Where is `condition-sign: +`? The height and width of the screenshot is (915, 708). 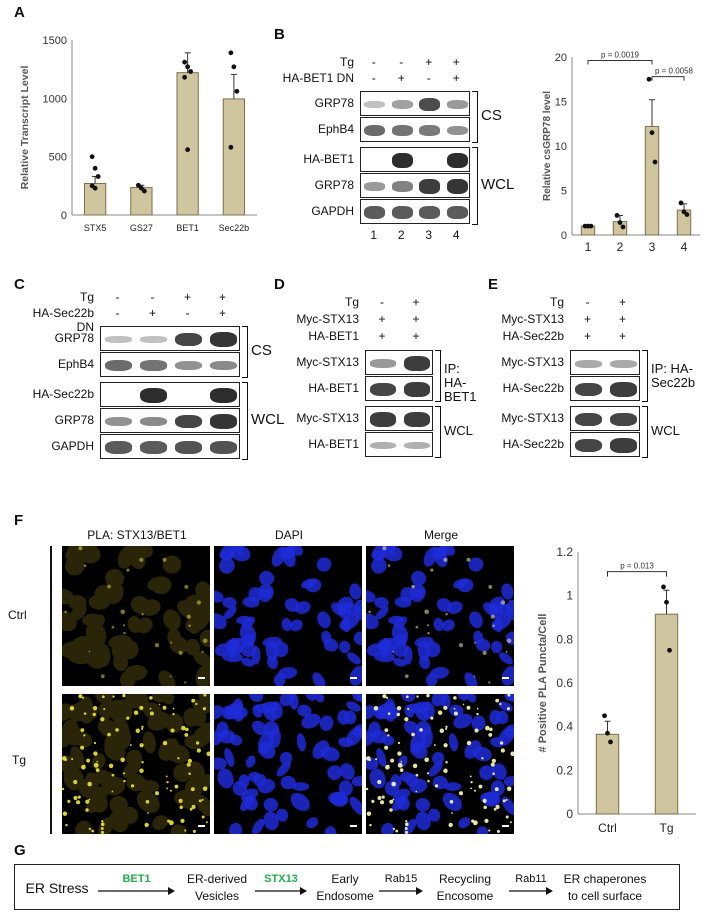 condition-sign: + is located at coordinates (187, 297).